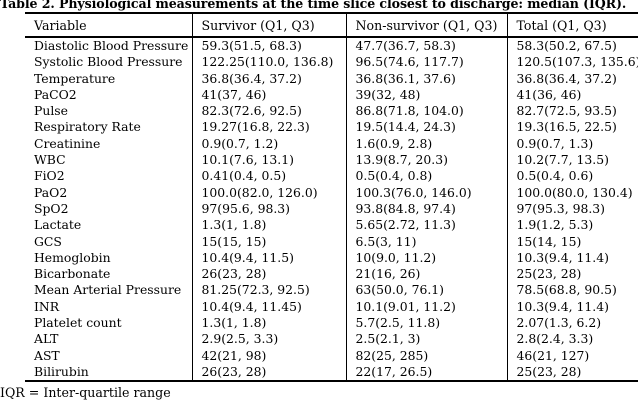 The image size is (640, 409). Describe the element at coordinates (47, 306) in the screenshot. I see `variable-cell: INR` at that location.